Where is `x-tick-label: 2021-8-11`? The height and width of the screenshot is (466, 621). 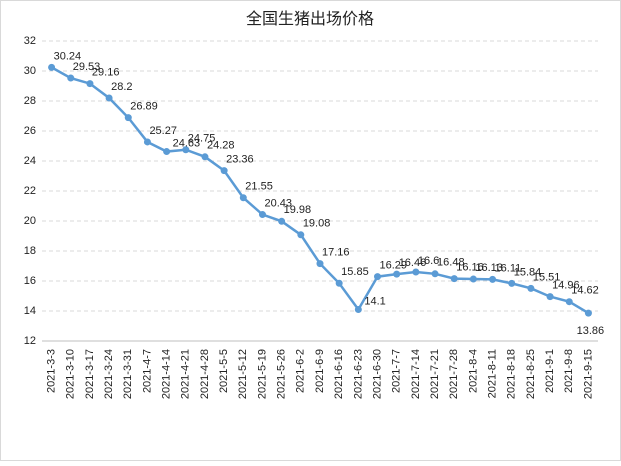
x-tick-label: 2021-8-11 is located at coordinates (492, 373).